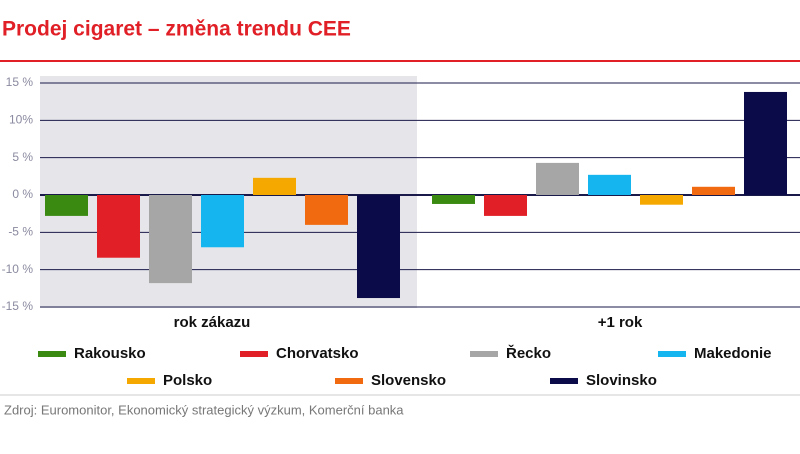 The height and width of the screenshot is (454, 800). I want to click on y-tick-label: -10 %, so click(18, 269).